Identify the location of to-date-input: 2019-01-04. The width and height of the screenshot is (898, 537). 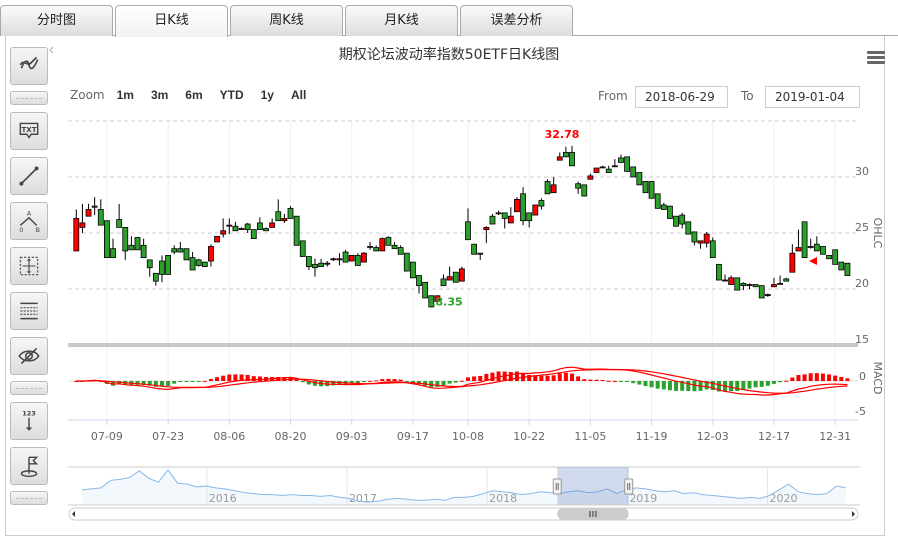
(812, 97).